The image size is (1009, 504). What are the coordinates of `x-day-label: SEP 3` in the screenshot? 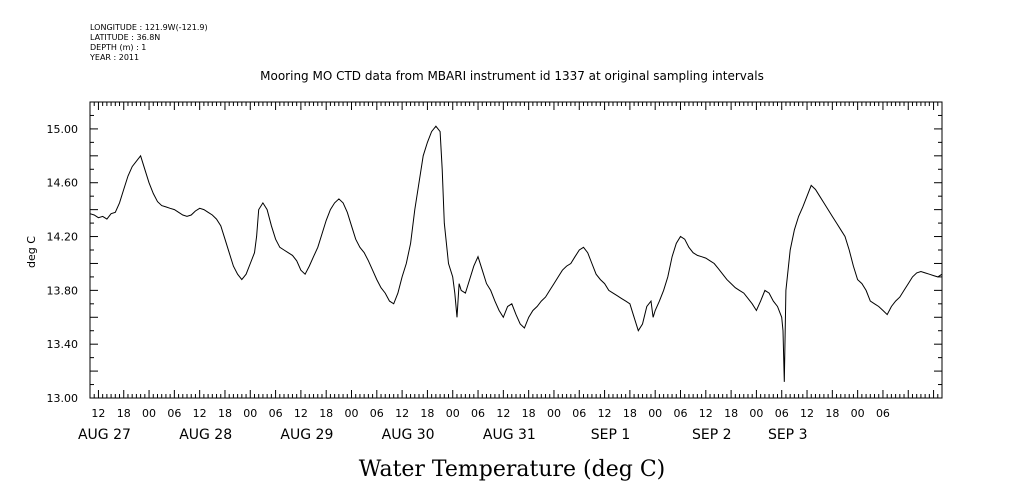 It's located at (788, 435).